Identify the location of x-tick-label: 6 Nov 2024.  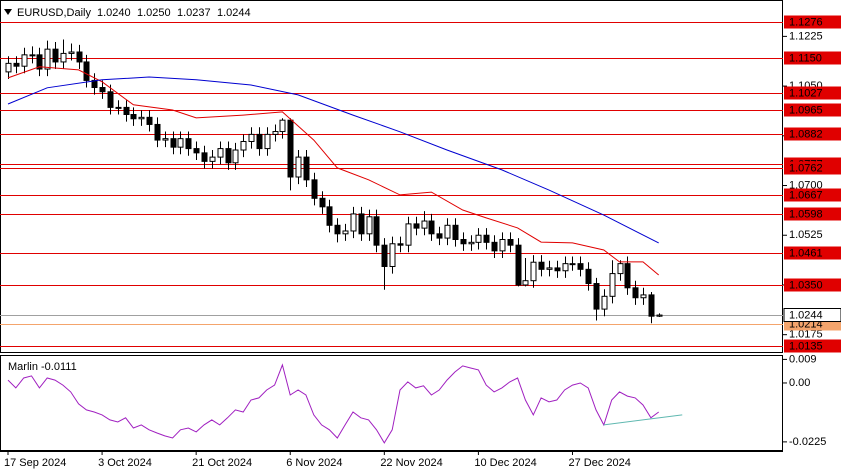
(314, 463).